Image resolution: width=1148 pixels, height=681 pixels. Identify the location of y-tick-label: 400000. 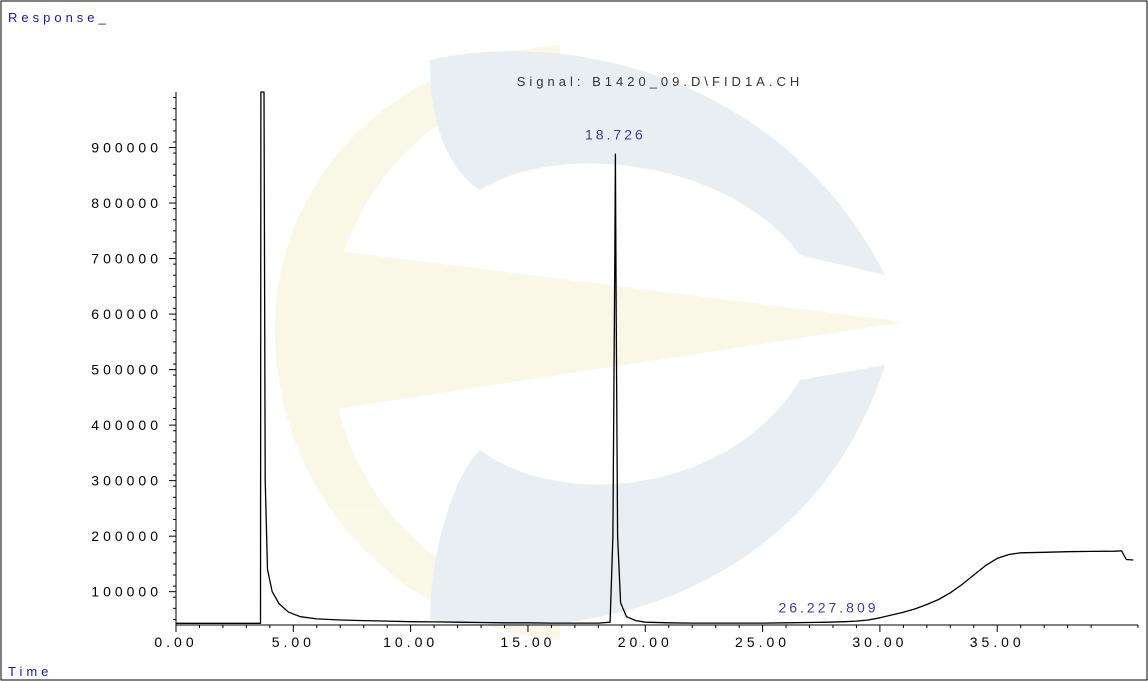
(126, 425).